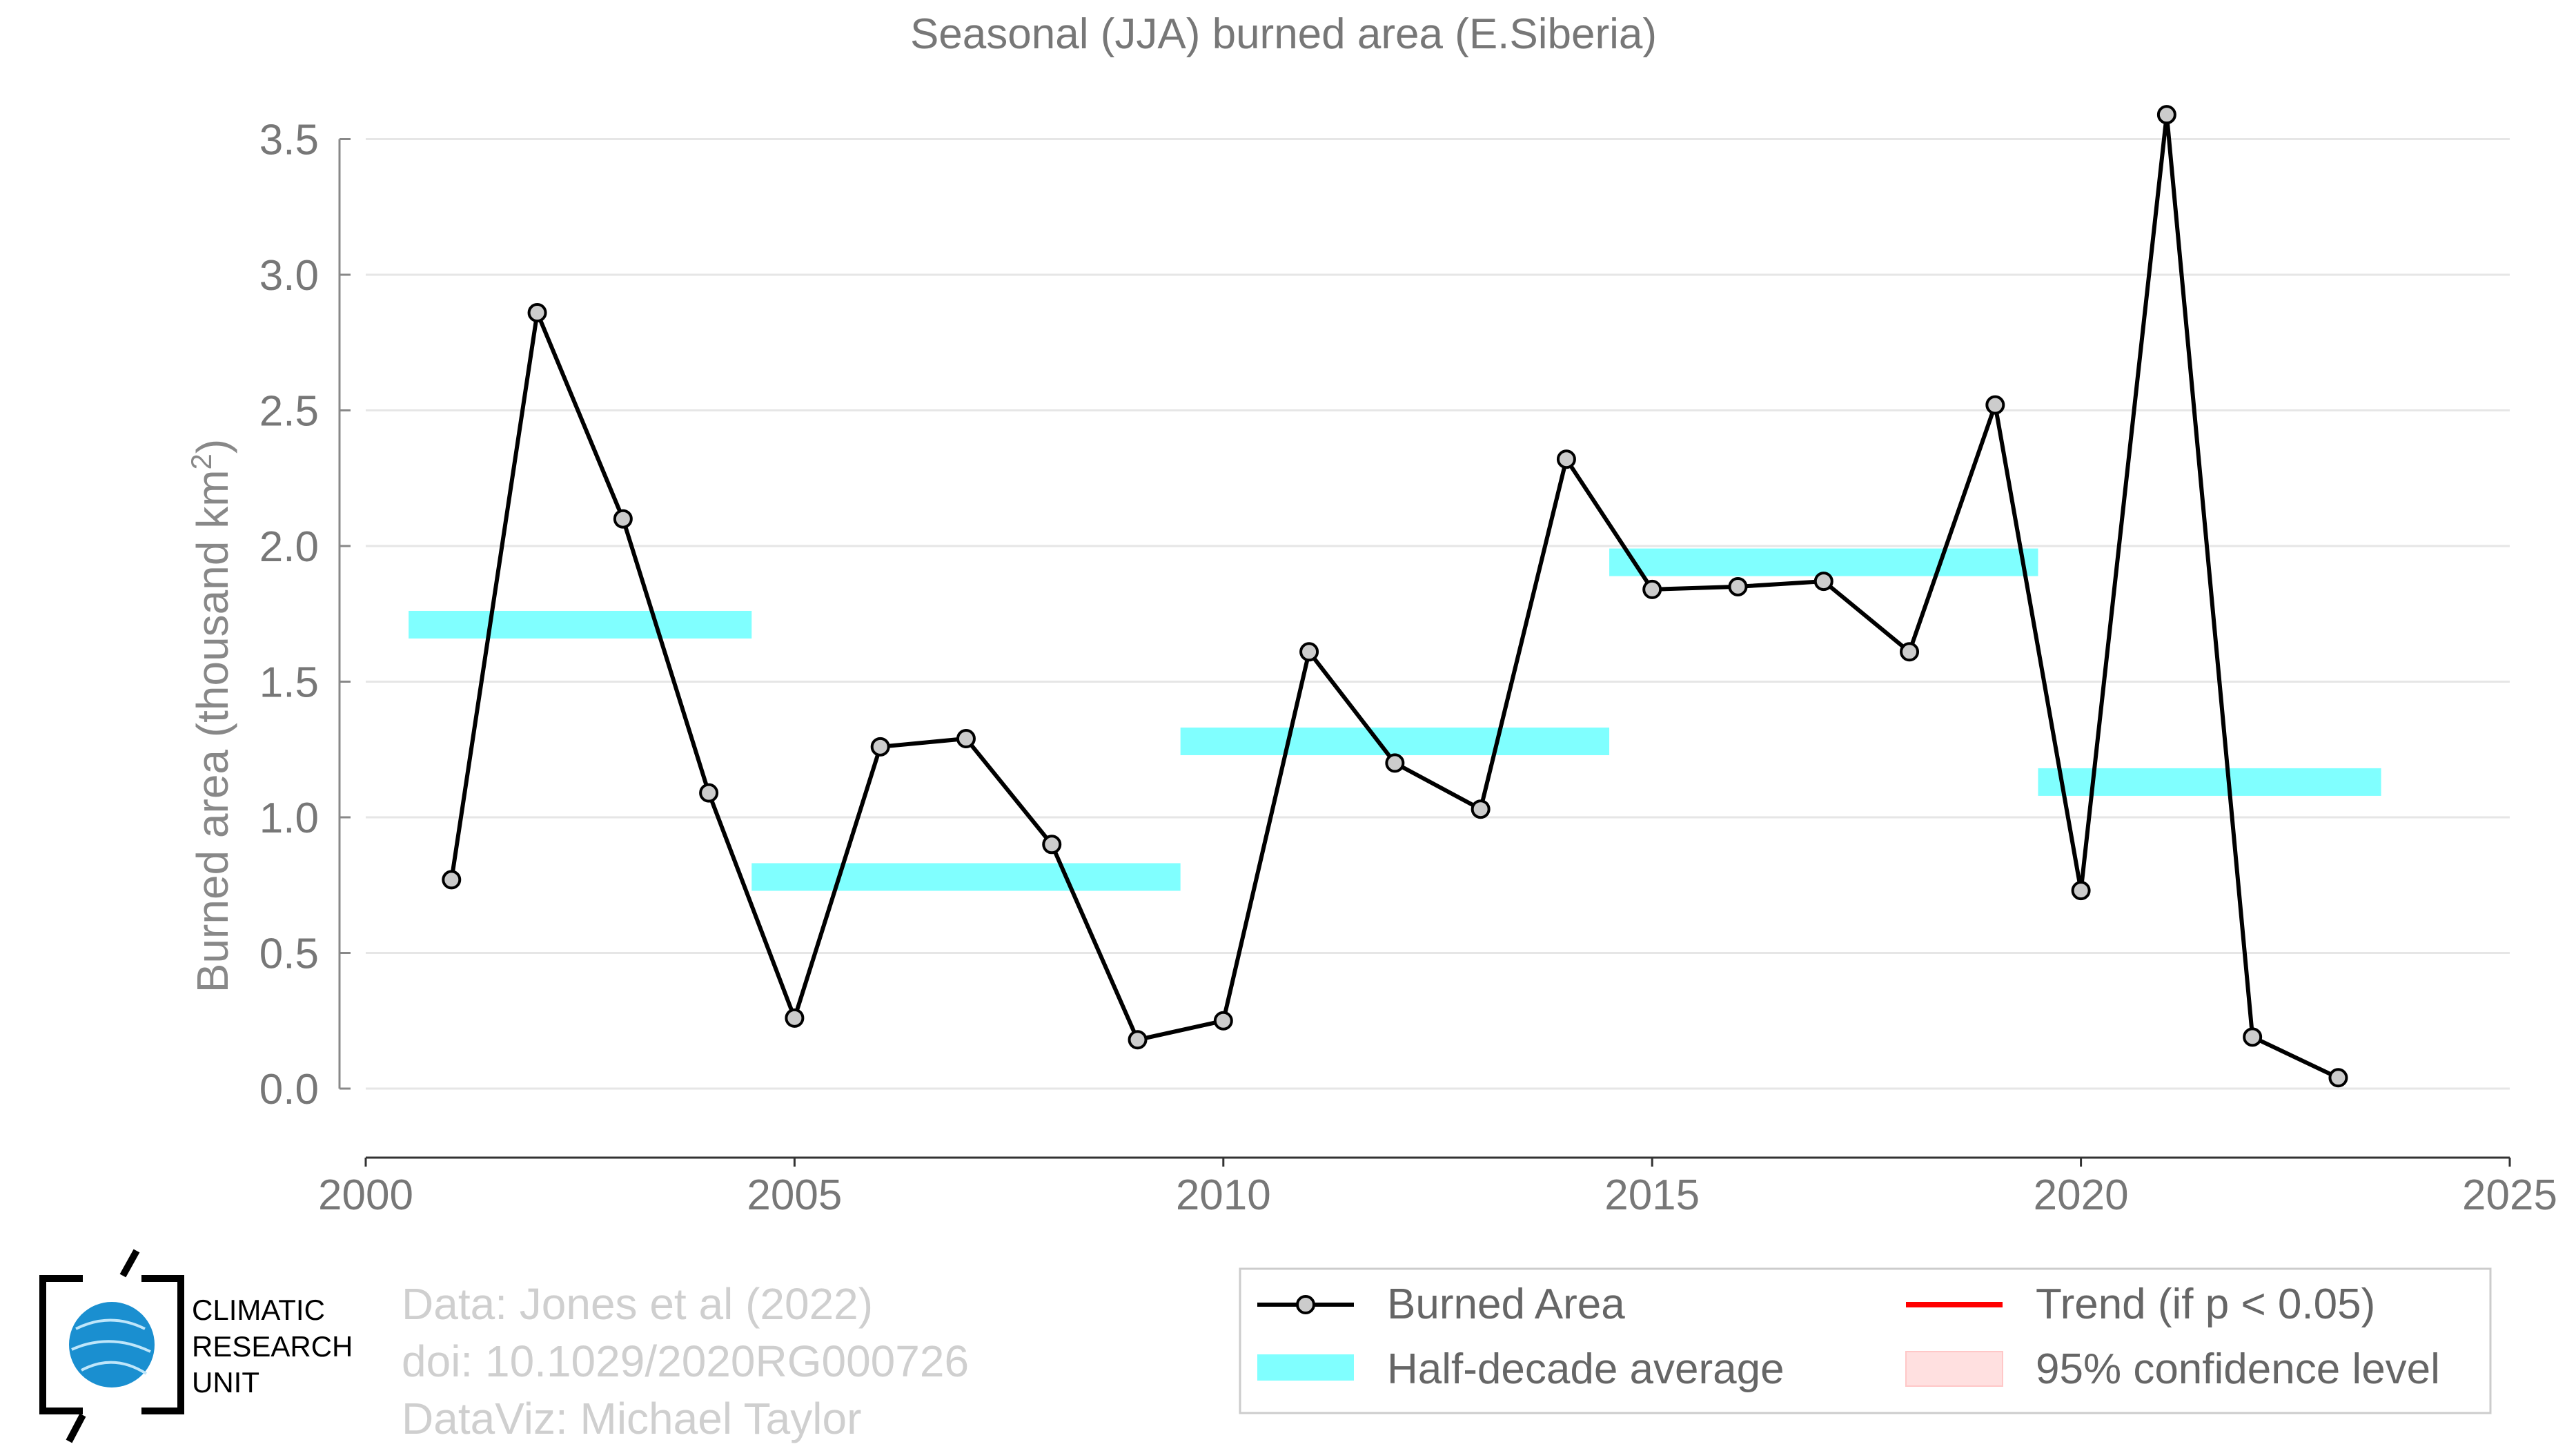  Describe the element at coordinates (2509, 1195) in the screenshot. I see `x-tick-label: 2025` at that location.